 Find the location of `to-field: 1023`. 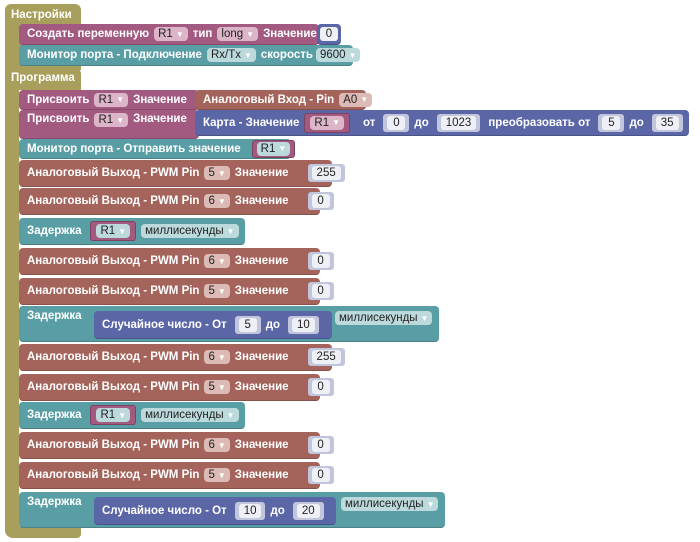

to-field: 1023 is located at coordinates (458, 122).